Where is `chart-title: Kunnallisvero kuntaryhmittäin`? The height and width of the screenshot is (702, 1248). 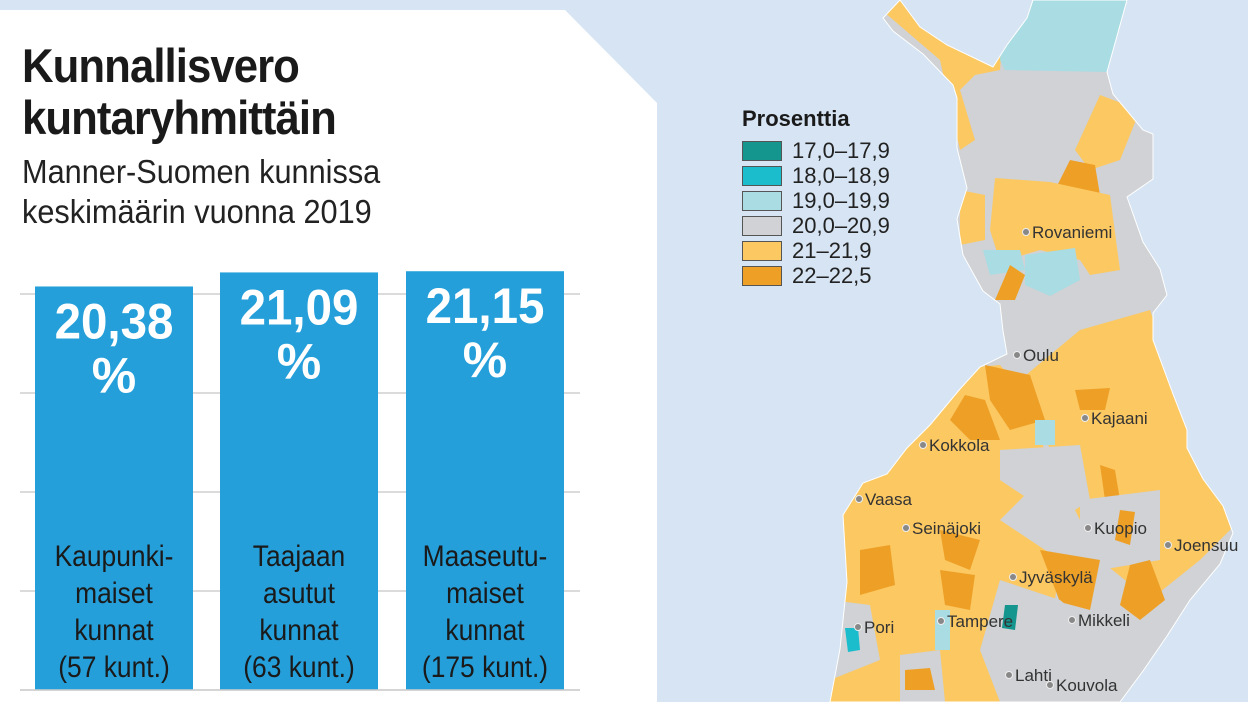 chart-title: Kunnallisvero kuntaryhmittäin is located at coordinates (179, 91).